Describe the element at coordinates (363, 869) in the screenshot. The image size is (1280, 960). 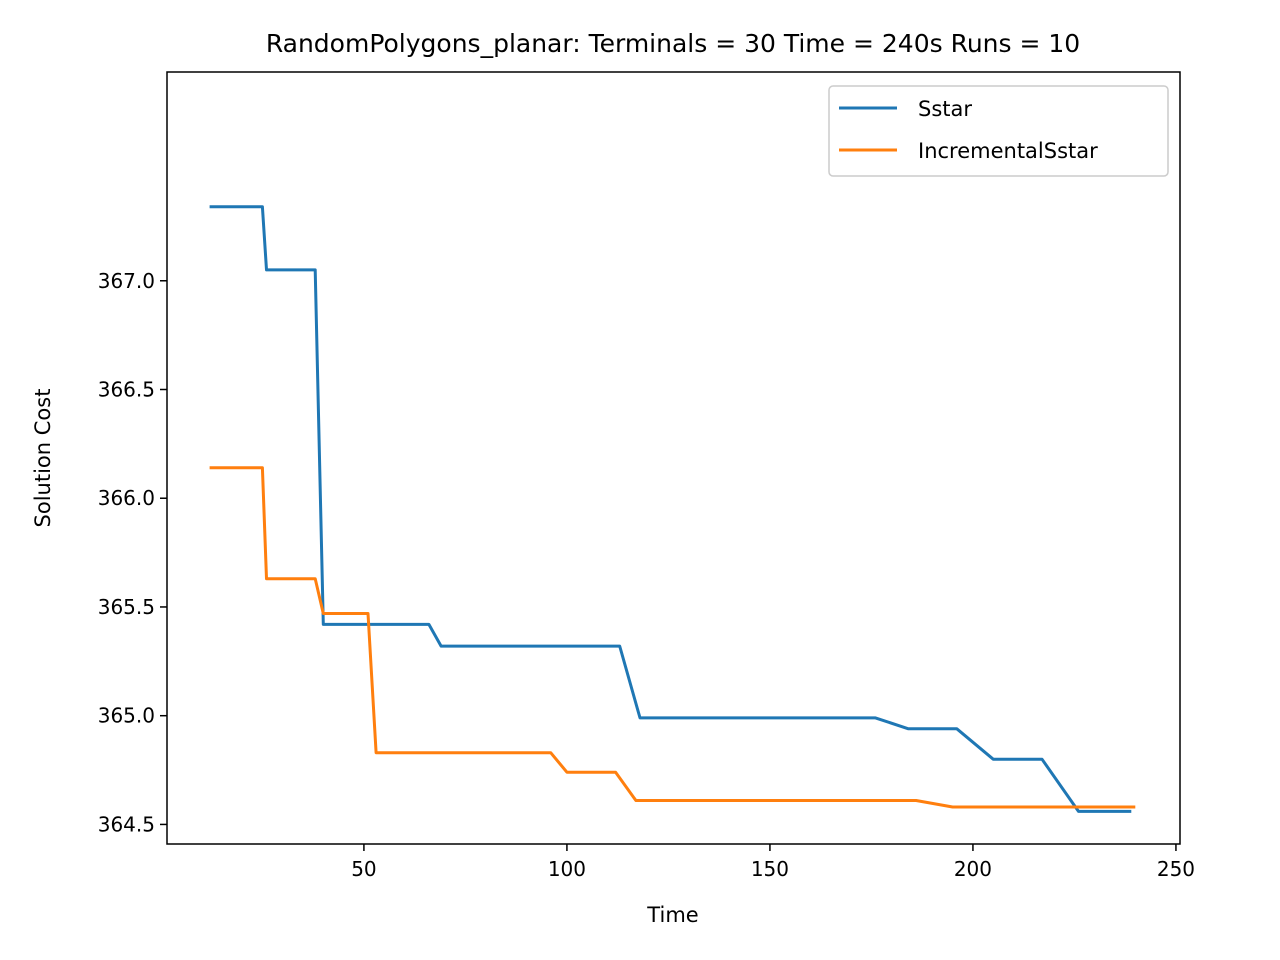
I see `x-tick-label: 50` at that location.